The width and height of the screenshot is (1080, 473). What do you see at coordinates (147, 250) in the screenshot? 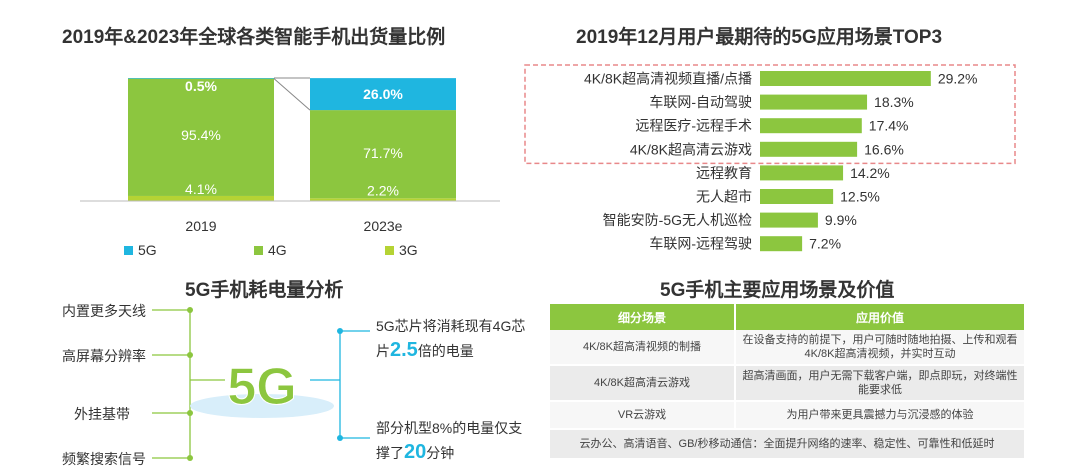
I see `legend-label-5g: 5G` at bounding box center [147, 250].